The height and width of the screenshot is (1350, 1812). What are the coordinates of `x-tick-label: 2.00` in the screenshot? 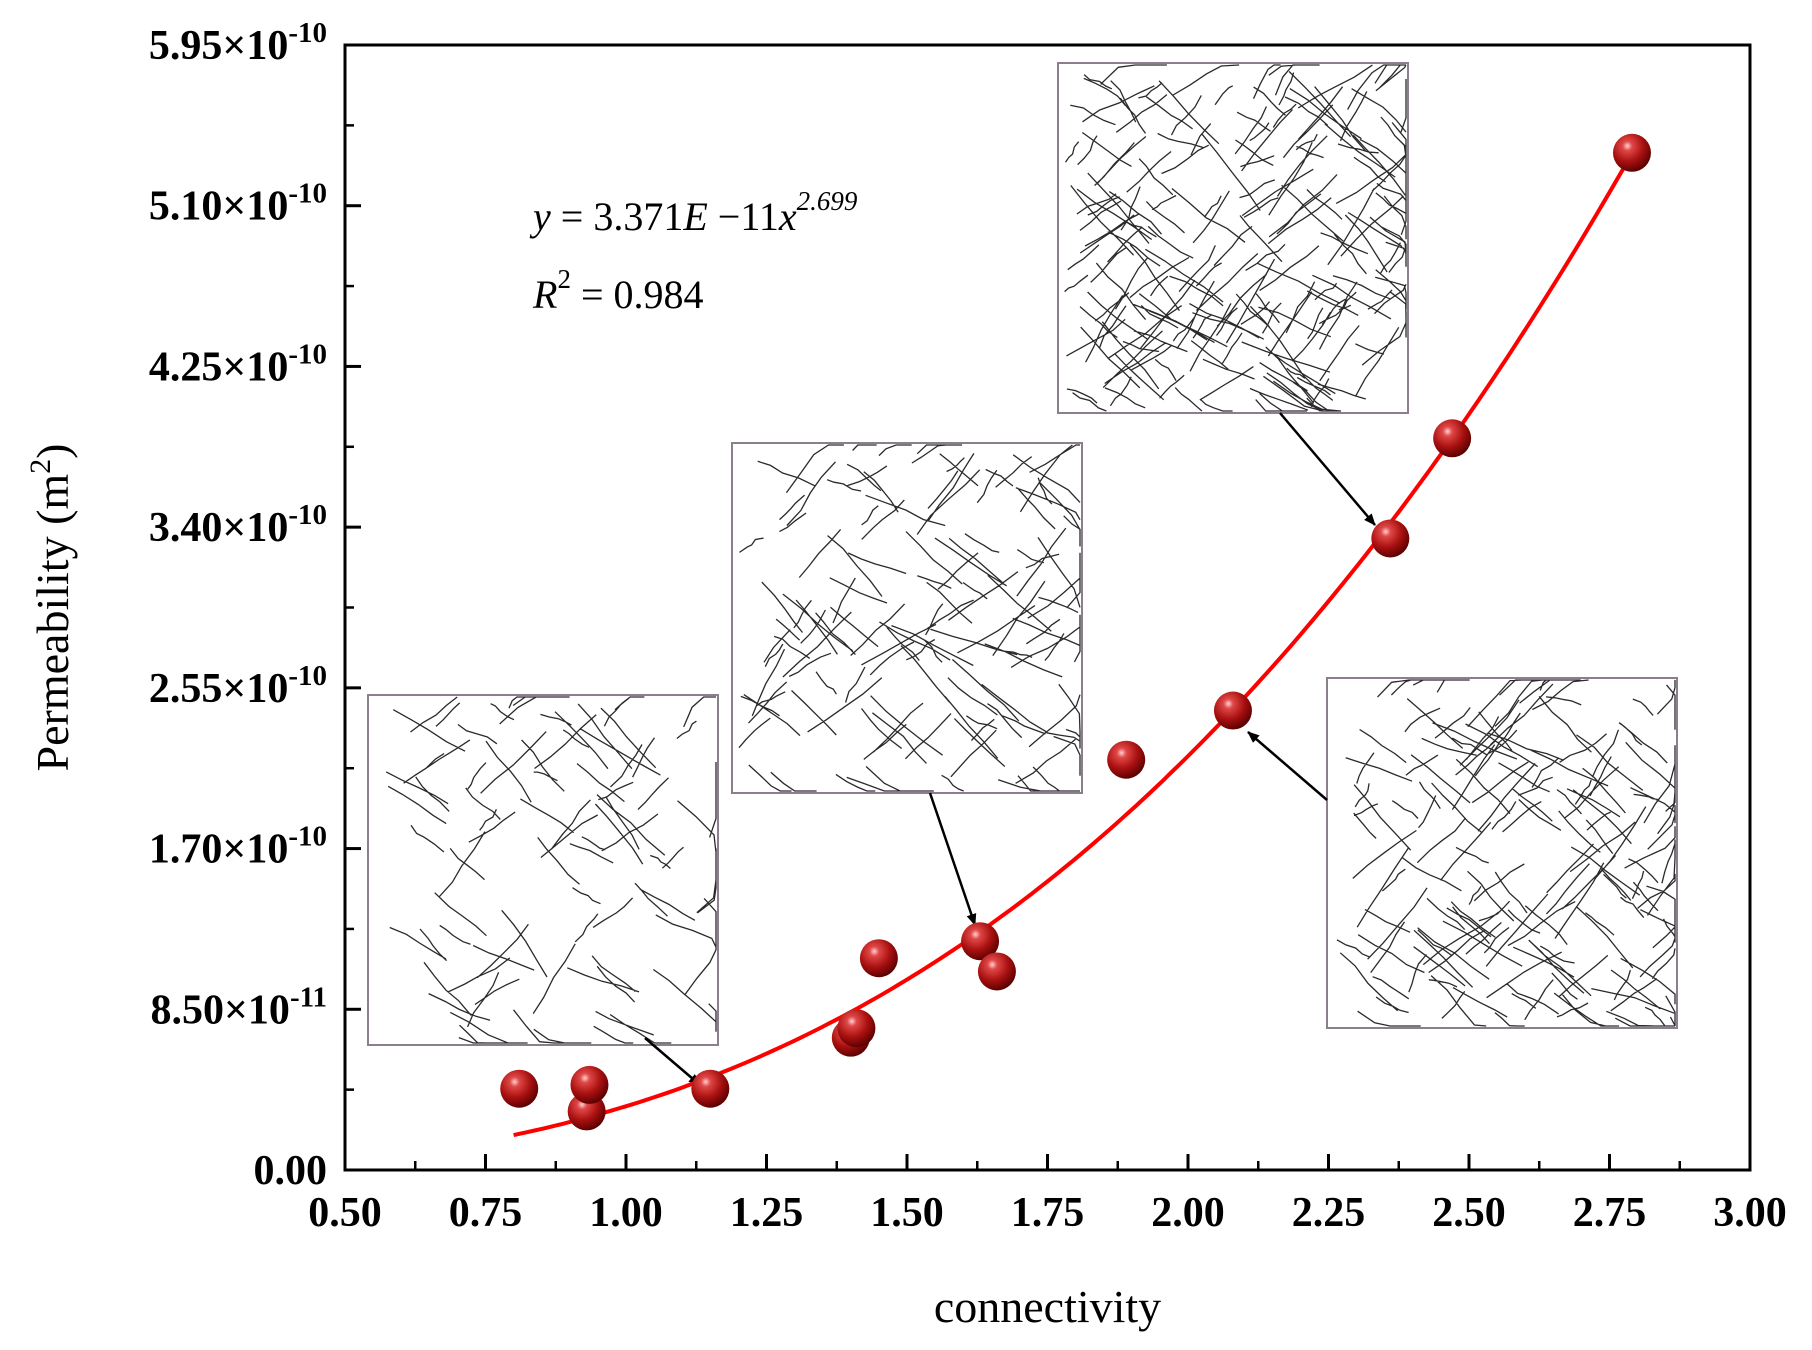 It's located at (1188, 1213).